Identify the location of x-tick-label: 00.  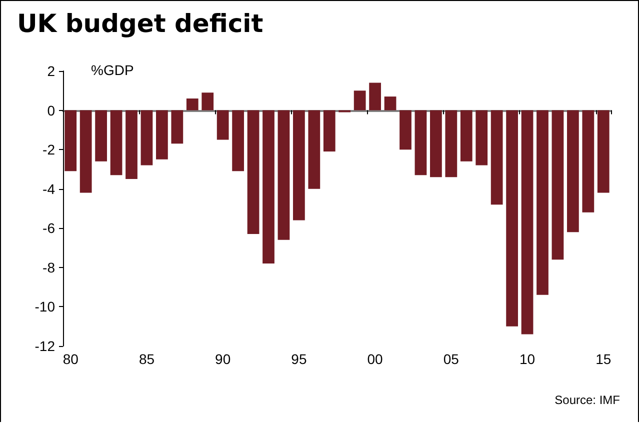
(375, 359).